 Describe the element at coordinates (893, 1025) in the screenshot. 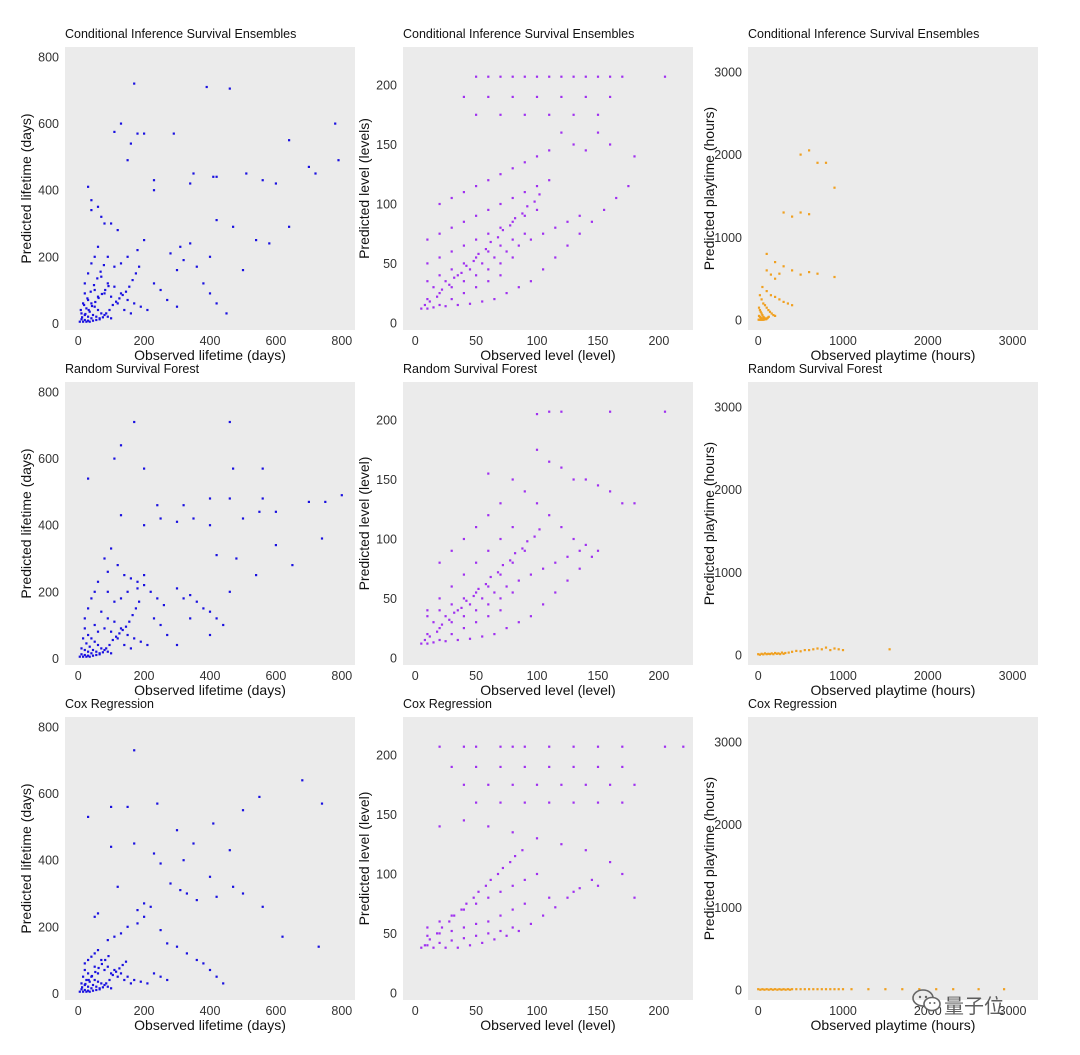

I see `x-axis-label: Observed playtime (hours)` at that location.